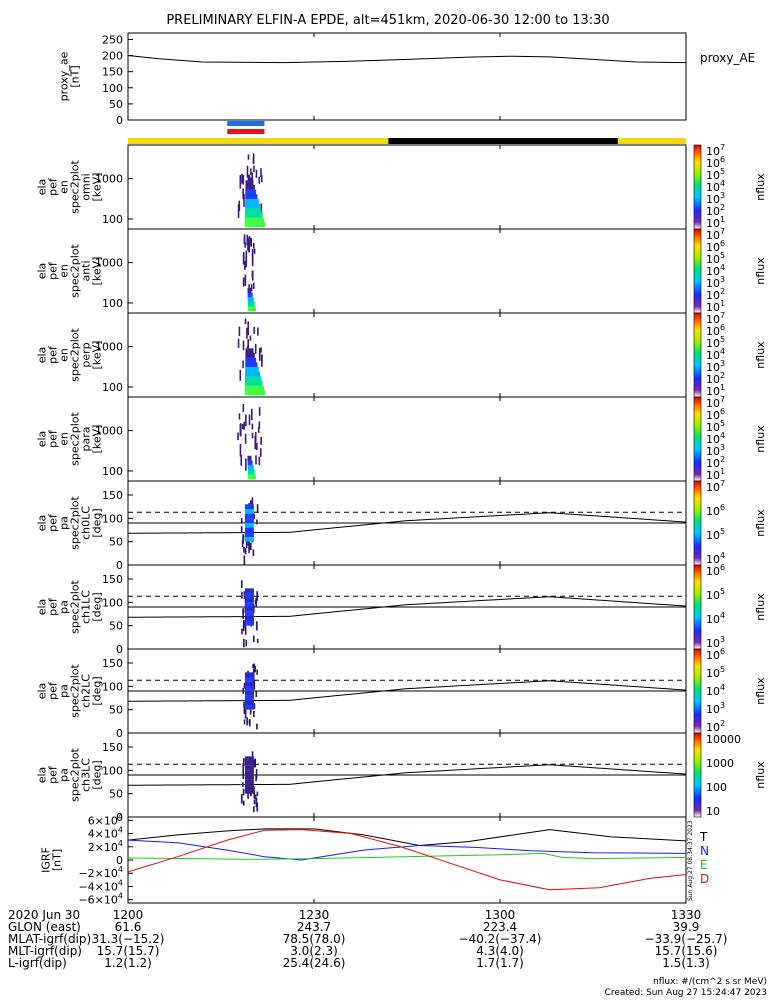 Image resolution: width=775 pixels, height=1000 pixels. I want to click on spec-anti-core-pixel, so click(249, 290).